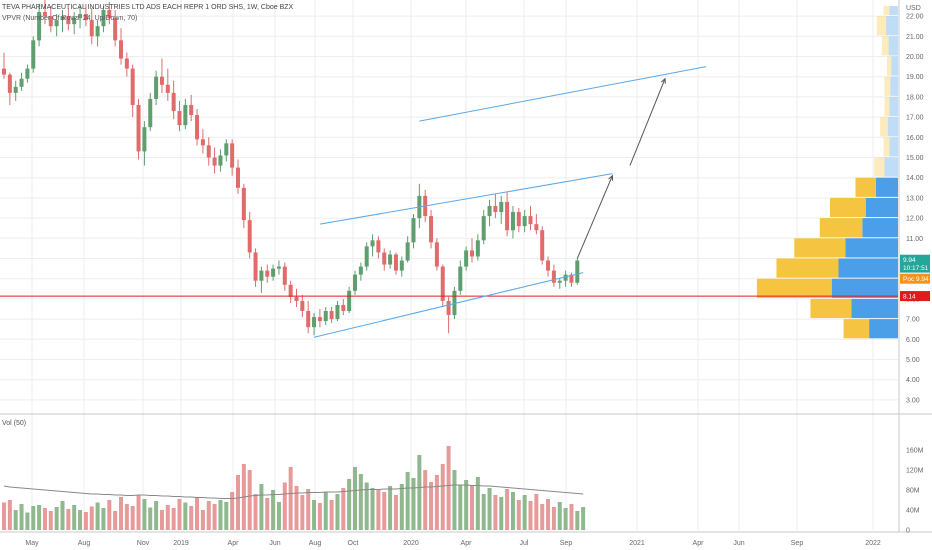 This screenshot has height=550, width=932. I want to click on time-tick-label: Apr, so click(467, 543).